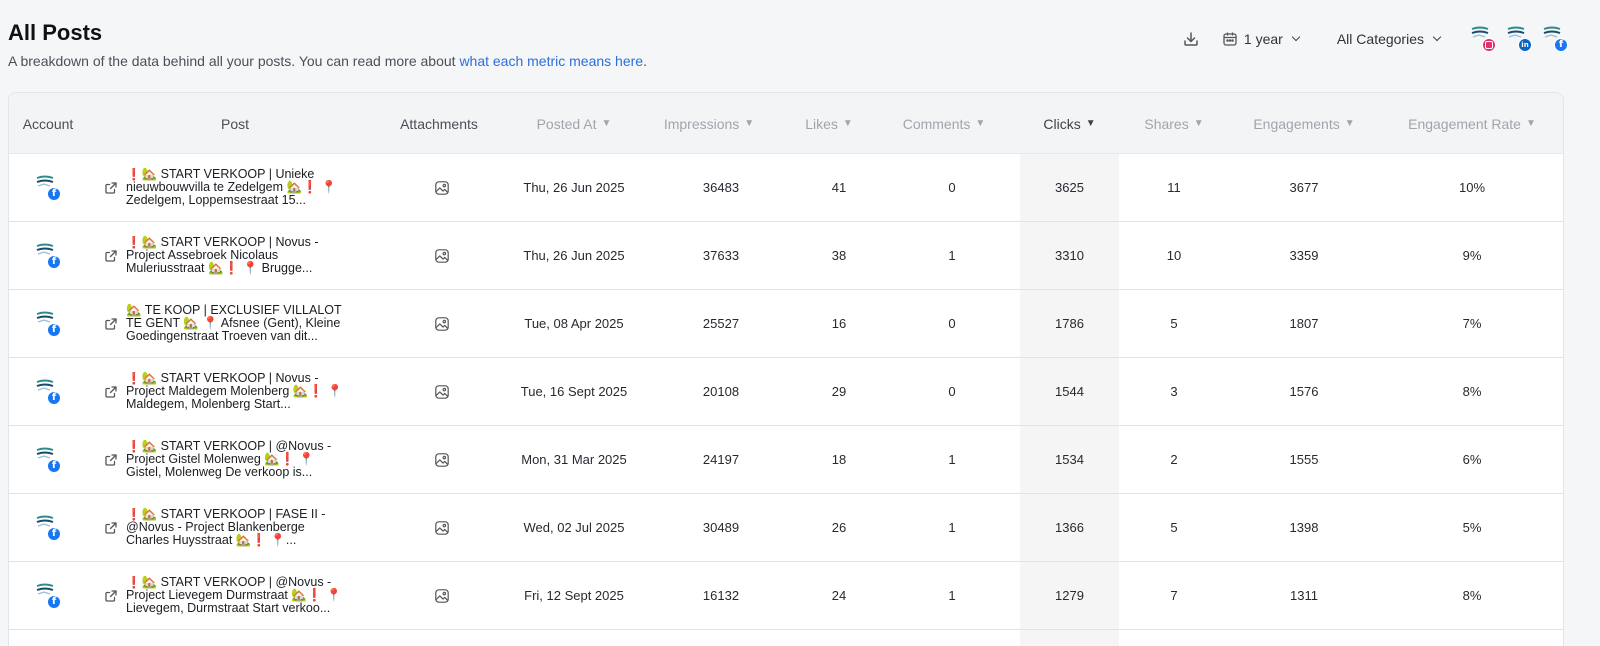  I want to click on column-header-comments: Comments ▼, so click(944, 123).